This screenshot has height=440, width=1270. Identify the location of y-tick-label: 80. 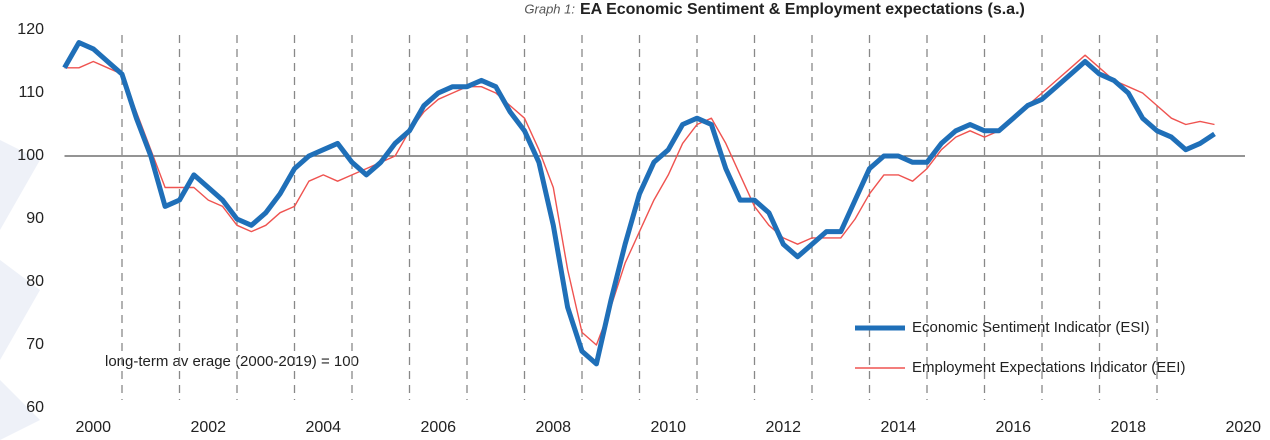
(35, 281).